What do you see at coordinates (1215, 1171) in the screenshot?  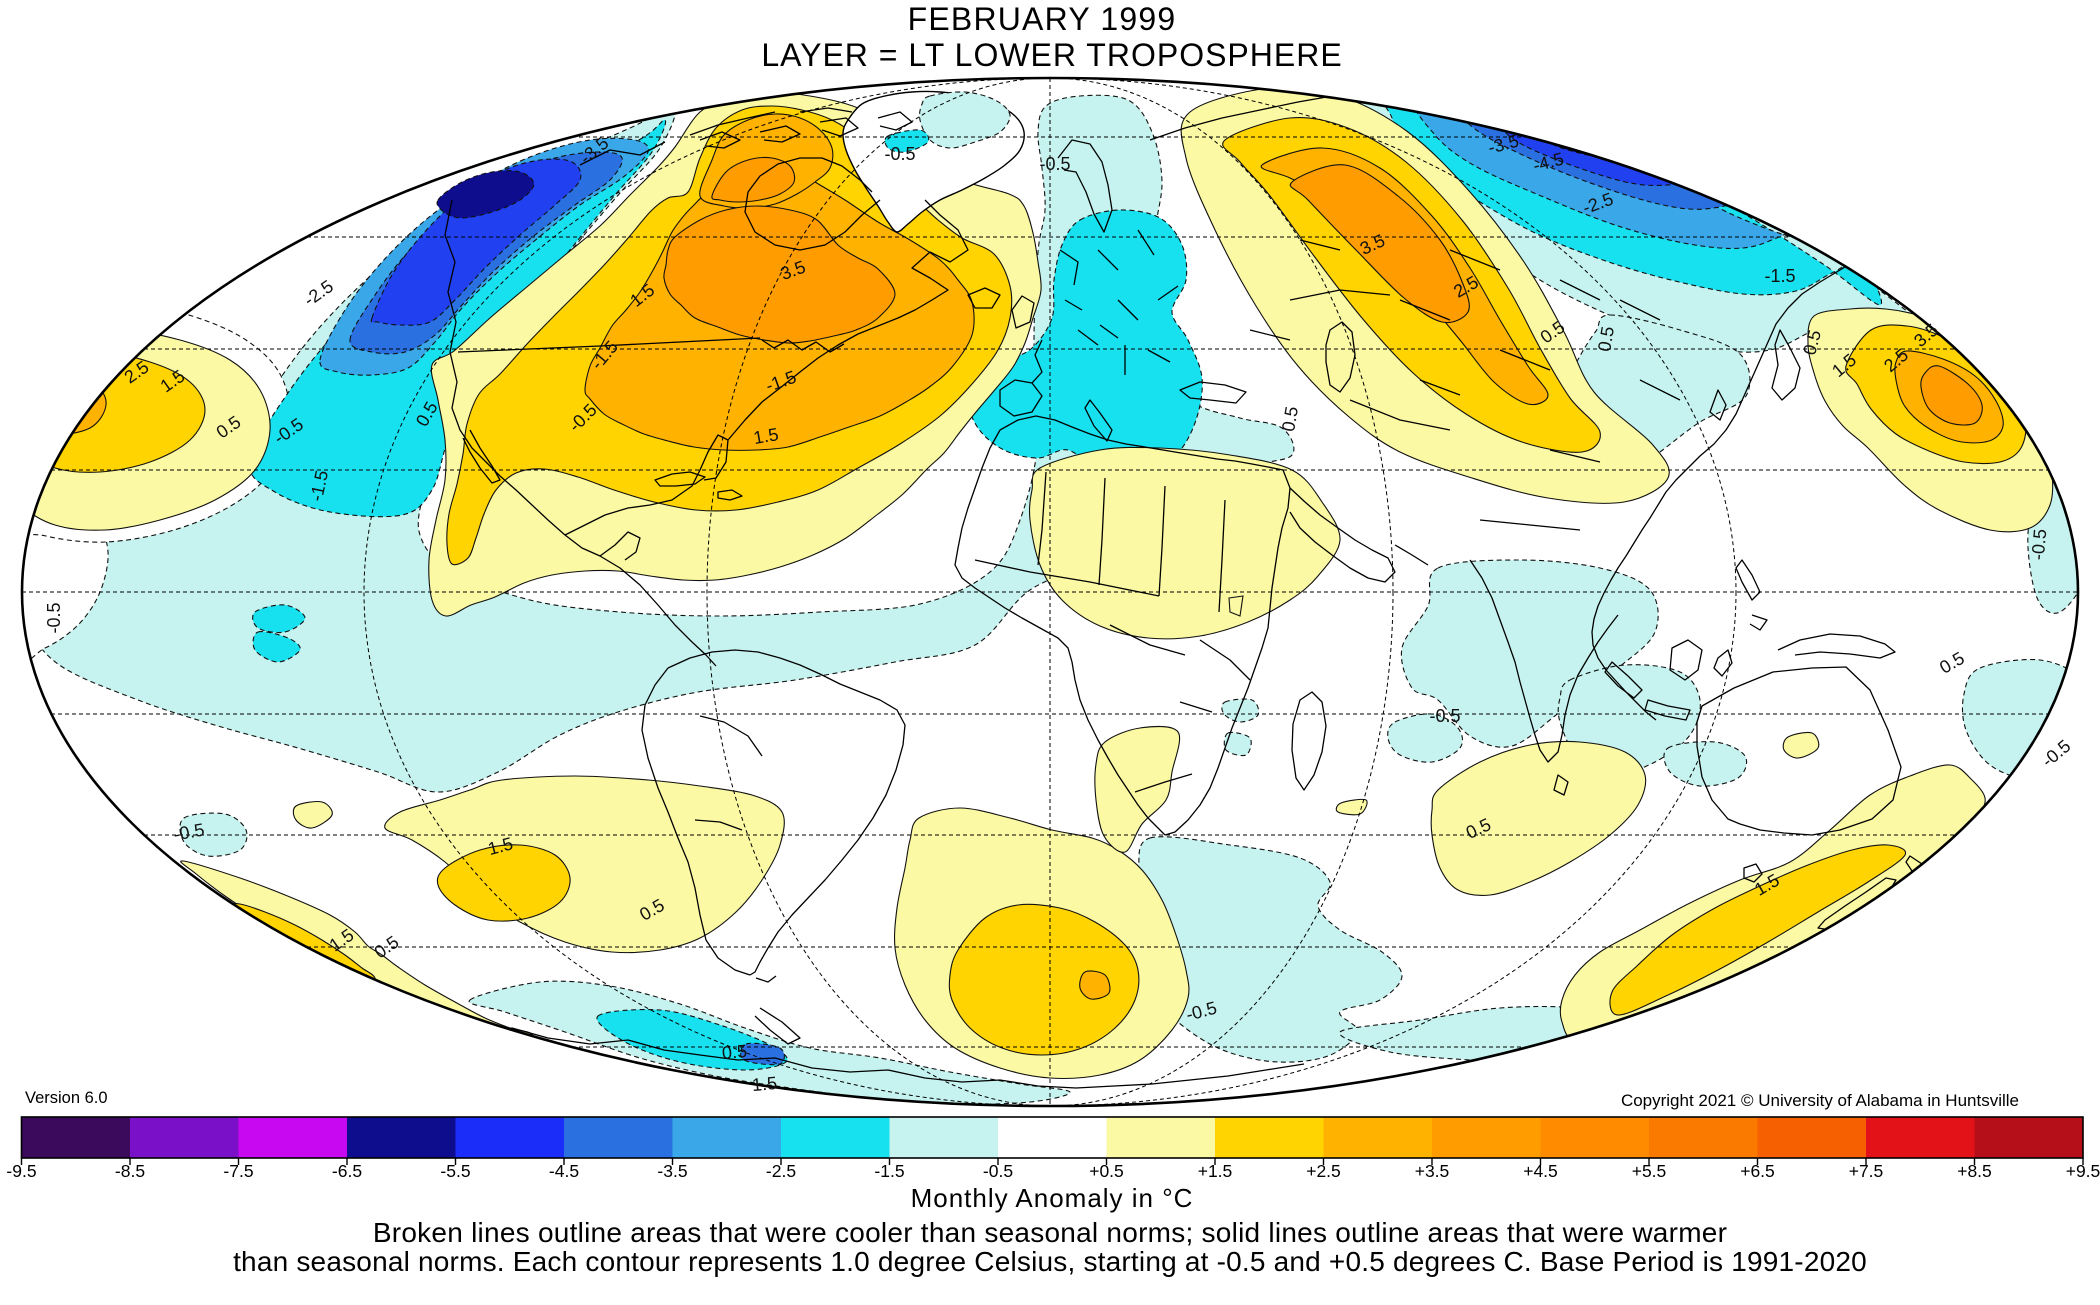 I see `svg-text: +1.5` at bounding box center [1215, 1171].